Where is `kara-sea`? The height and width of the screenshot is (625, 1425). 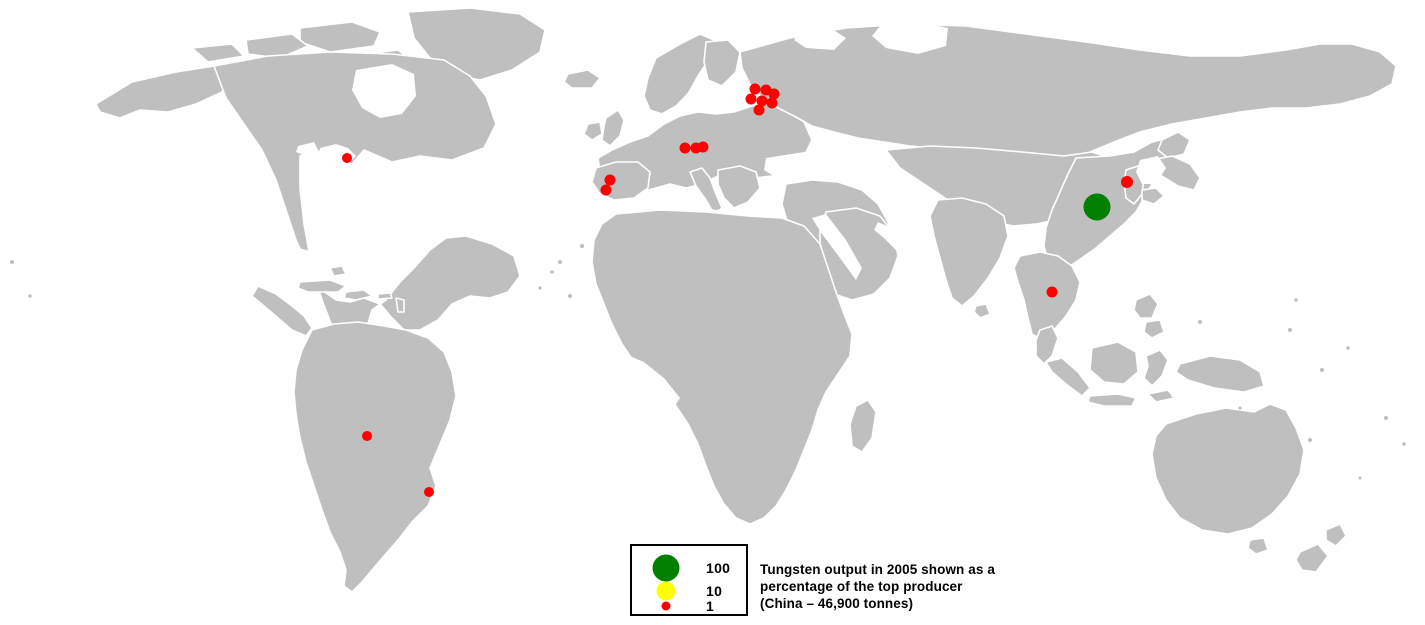
kara-sea is located at coordinates (910, 38).